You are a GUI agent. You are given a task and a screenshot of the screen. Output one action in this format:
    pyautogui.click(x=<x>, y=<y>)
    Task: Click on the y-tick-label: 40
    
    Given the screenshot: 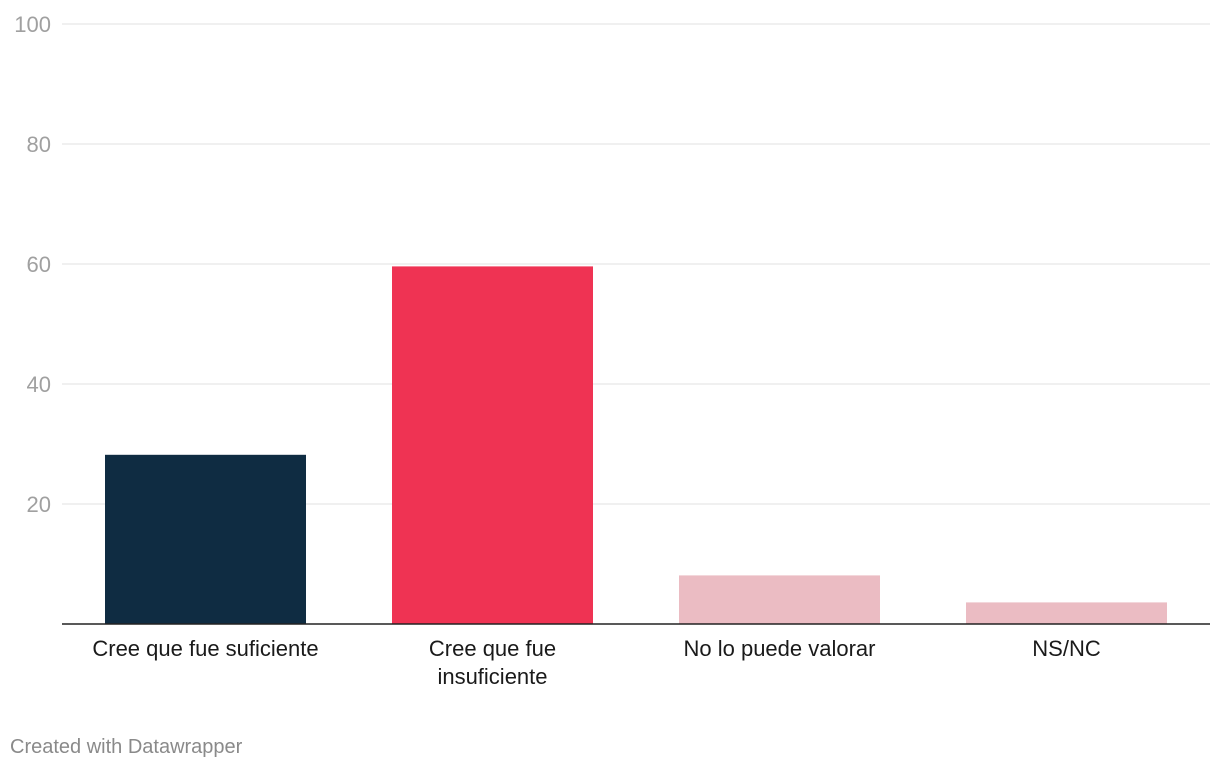 What is the action you would take?
    pyautogui.click(x=39, y=384)
    